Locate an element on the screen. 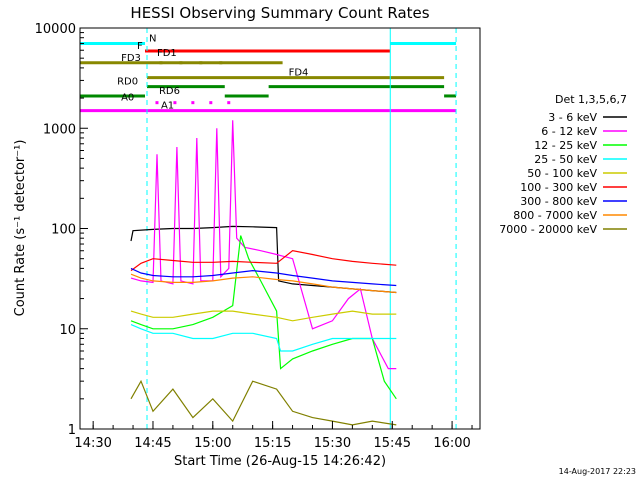 This screenshot has height=480, width=640. x-tick-label-4: 15:30 is located at coordinates (332, 443).